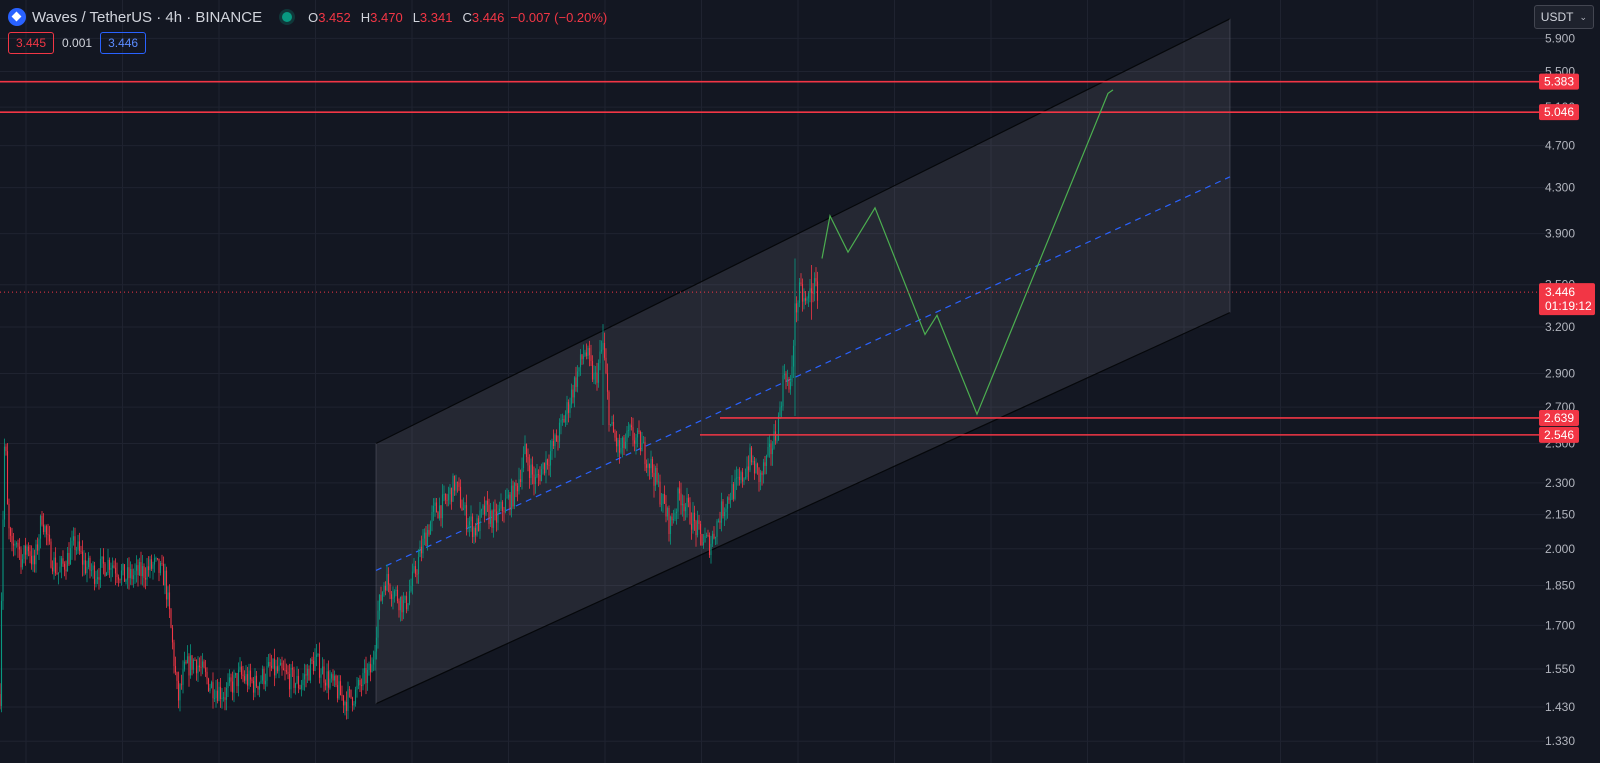 The width and height of the screenshot is (1600, 763). What do you see at coordinates (1560, 741) in the screenshot?
I see `y-tick-label: 1.330` at bounding box center [1560, 741].